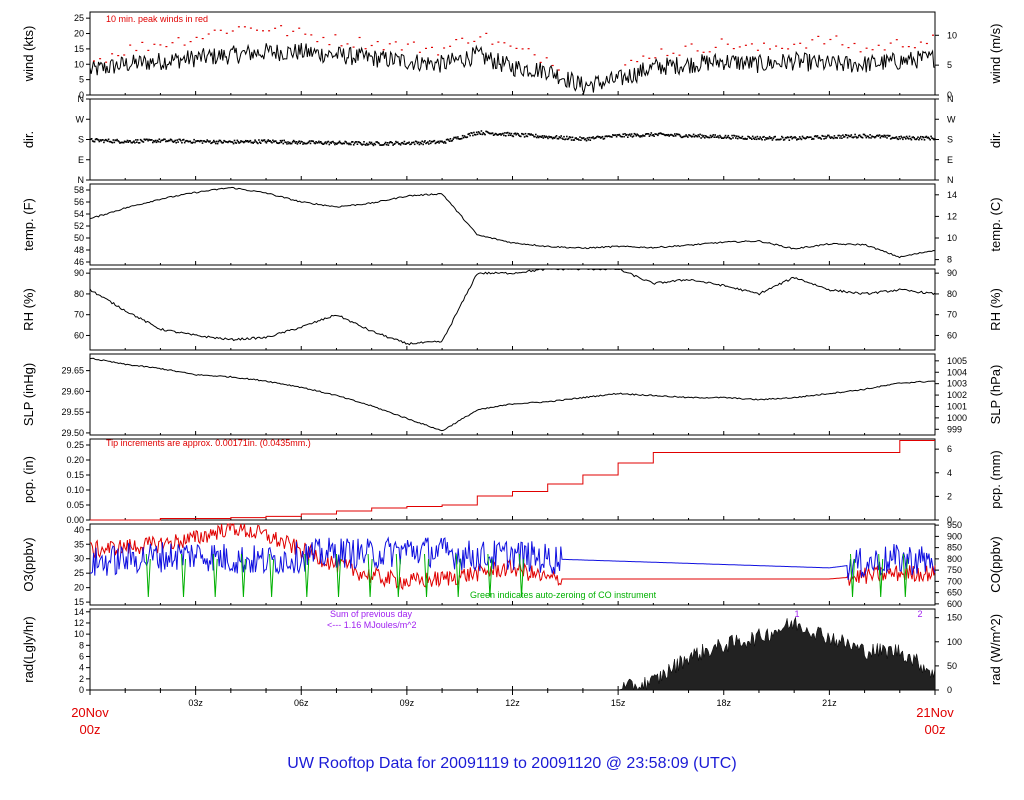 Image resolution: width=1024 pixels, height=800 pixels. I want to click on right-tick-label: 60, so click(952, 335).